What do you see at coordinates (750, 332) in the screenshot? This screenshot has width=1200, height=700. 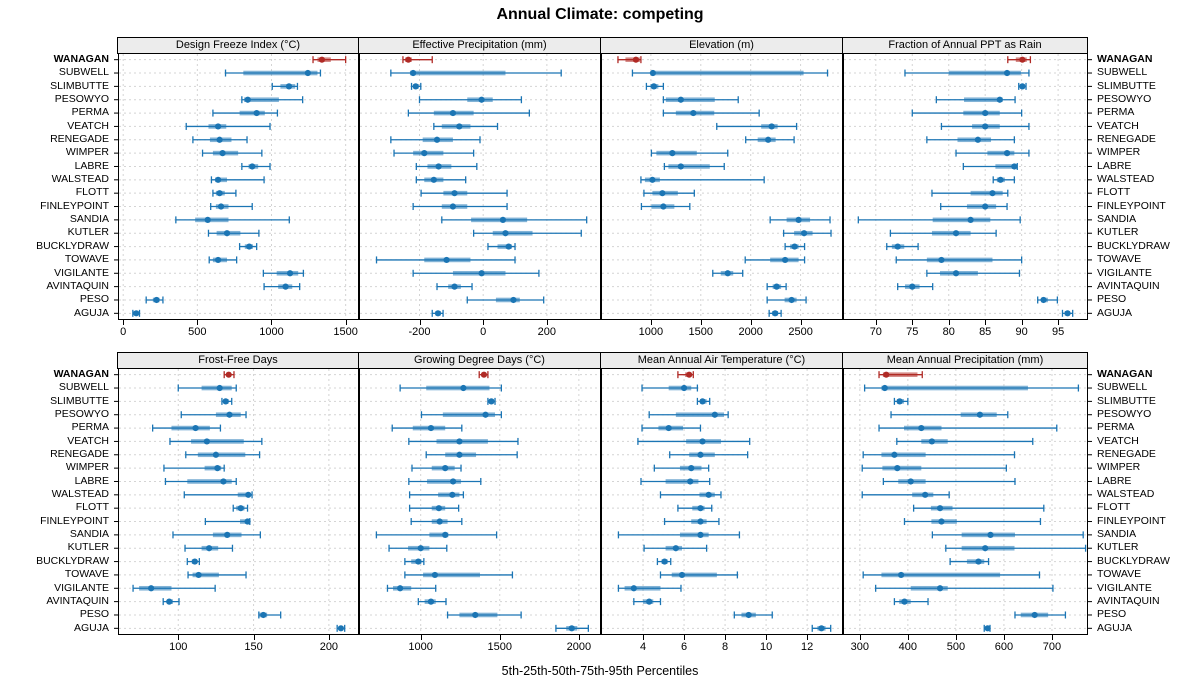 I see `axis-tick-label: 2000` at bounding box center [750, 332].